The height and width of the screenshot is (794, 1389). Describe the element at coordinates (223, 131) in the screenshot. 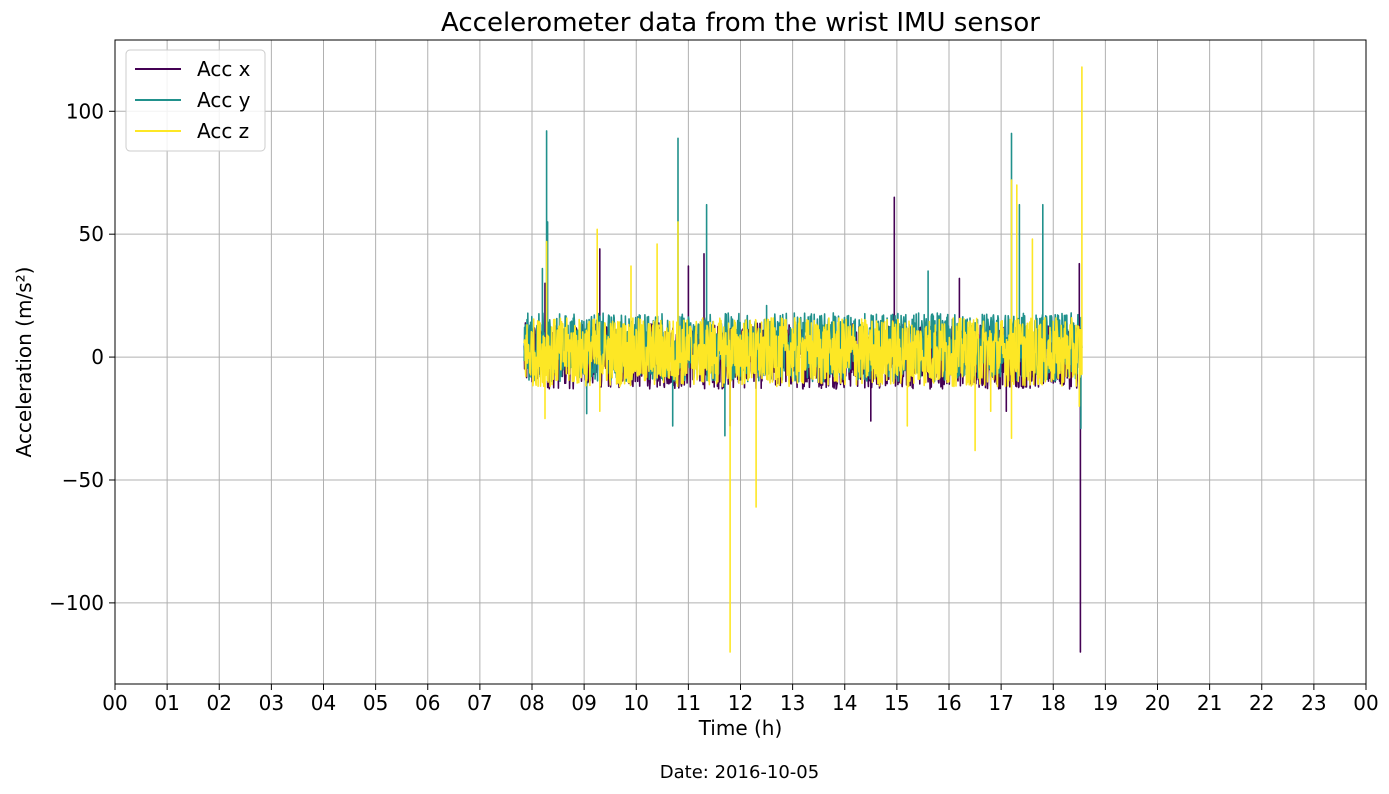

I see `legend-label: Acc z` at that location.